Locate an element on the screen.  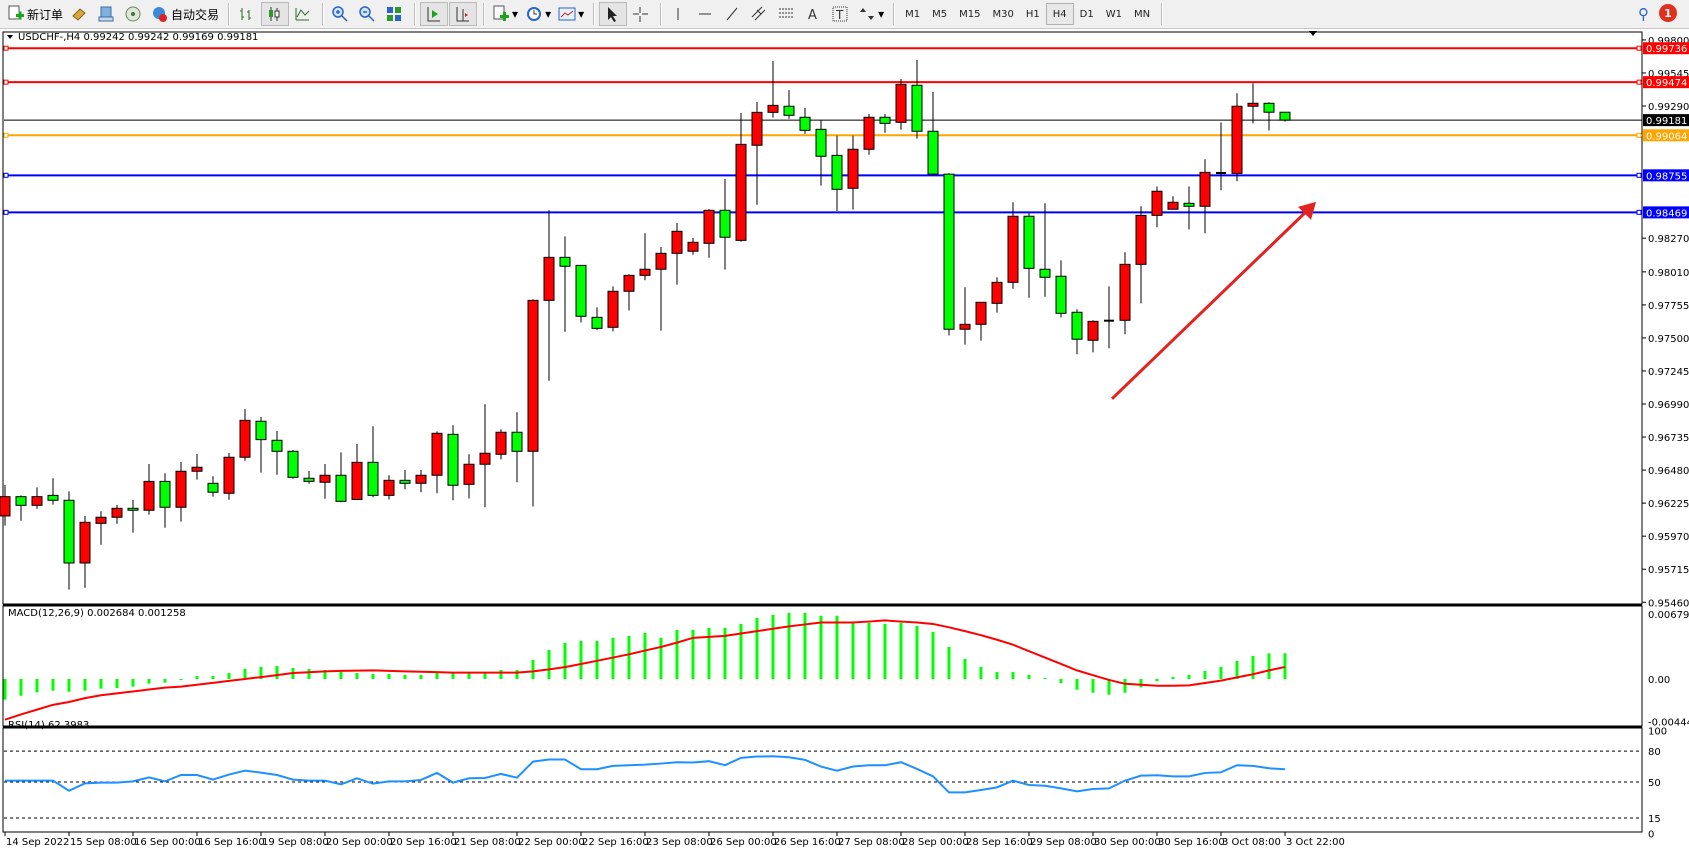
timeframe-h4: H4 is located at coordinates (1059, 14).